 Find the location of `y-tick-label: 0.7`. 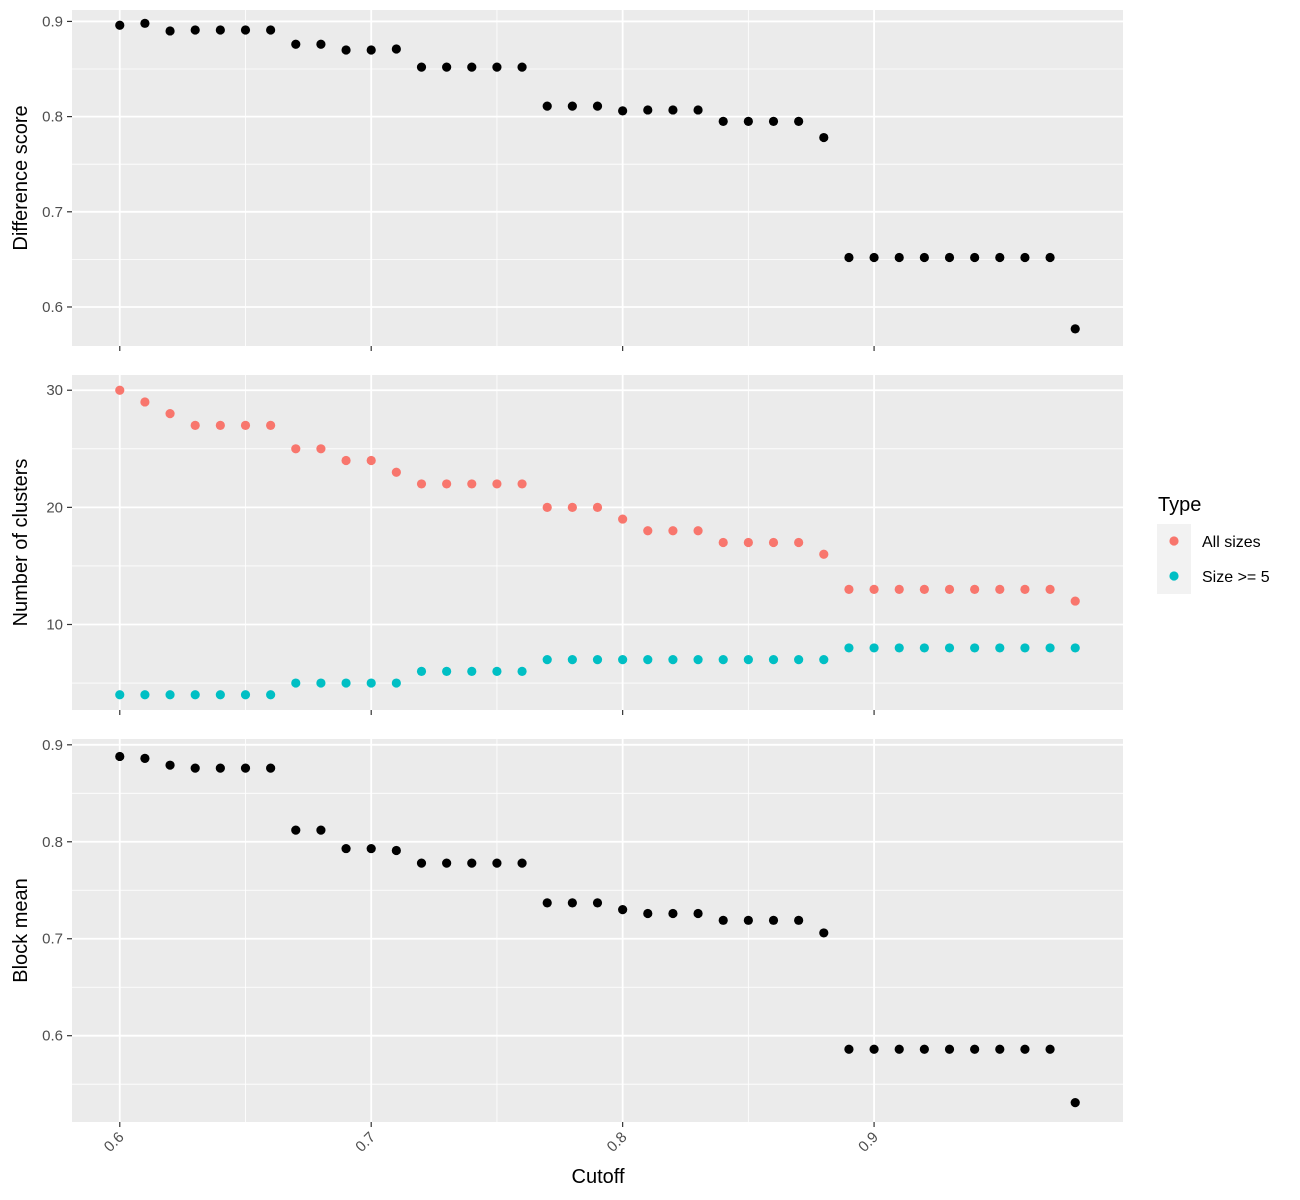

y-tick-label: 0.7 is located at coordinates (52, 939).